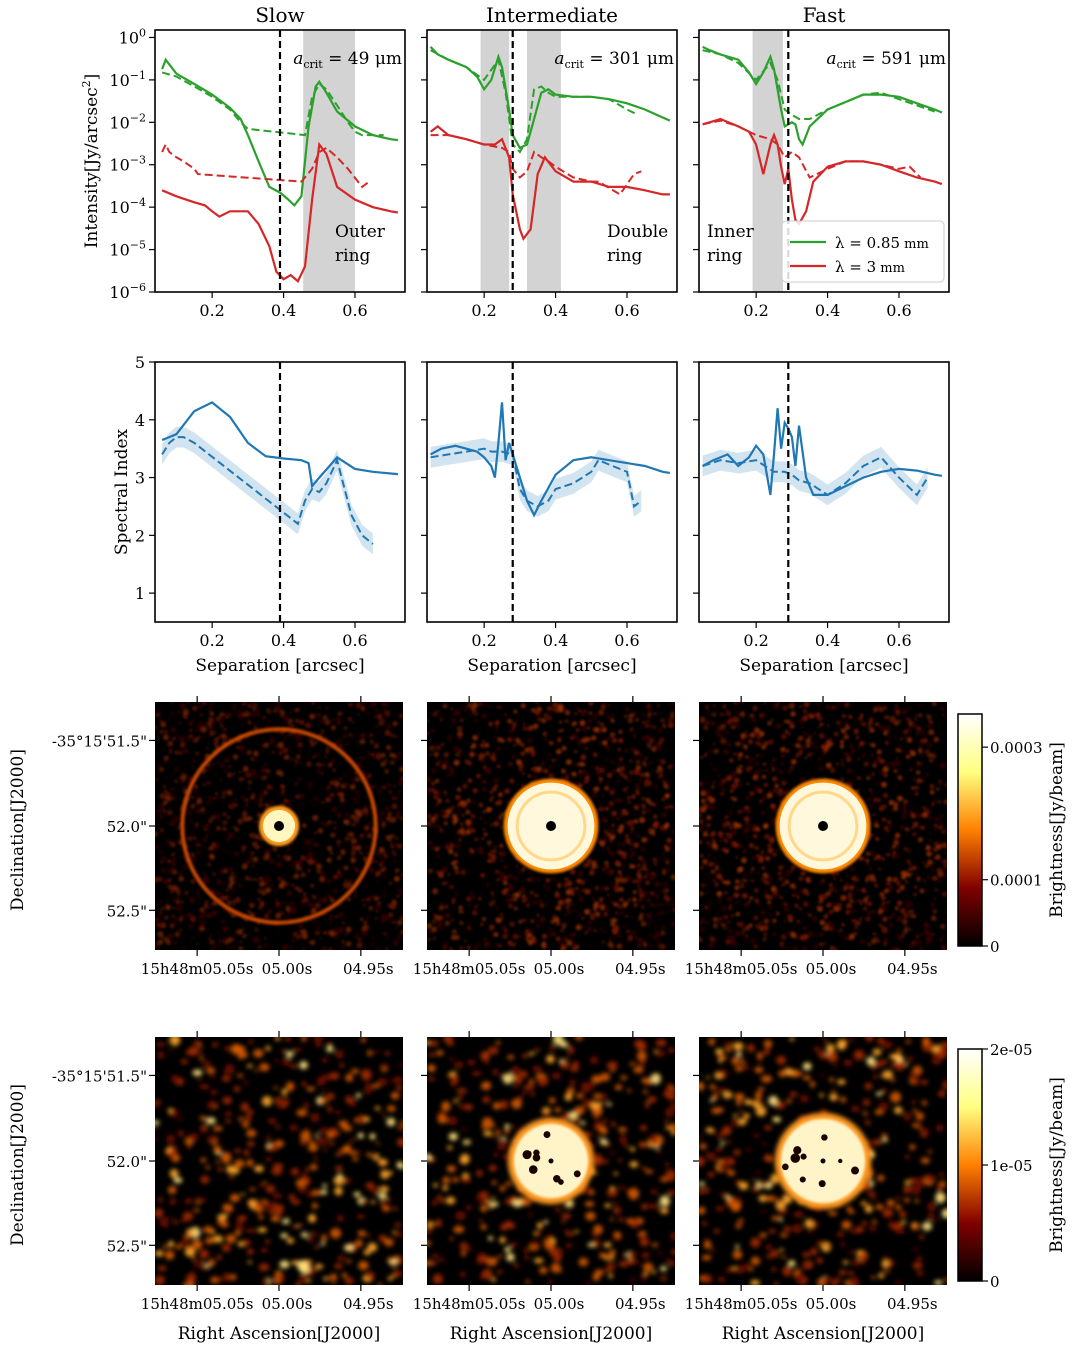 Image resolution: width=1075 pixels, height=1349 pixels. What do you see at coordinates (725, 256) in the screenshot?
I see `ring-label: ring` at bounding box center [725, 256].